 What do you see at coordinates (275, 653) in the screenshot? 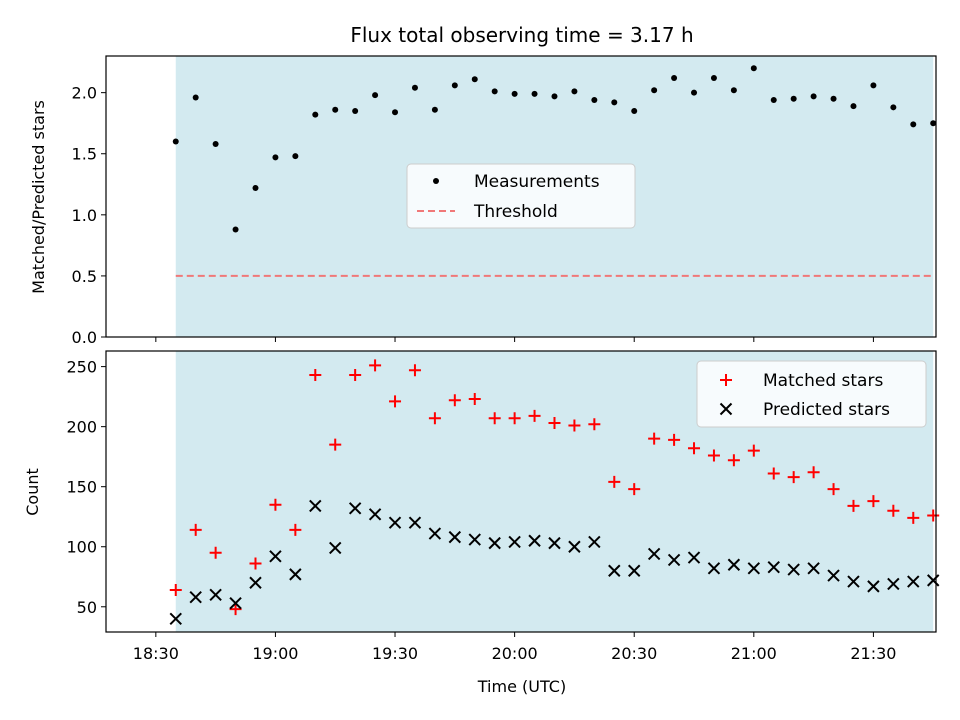
I see `x-tick-label: 19:00` at bounding box center [275, 653].